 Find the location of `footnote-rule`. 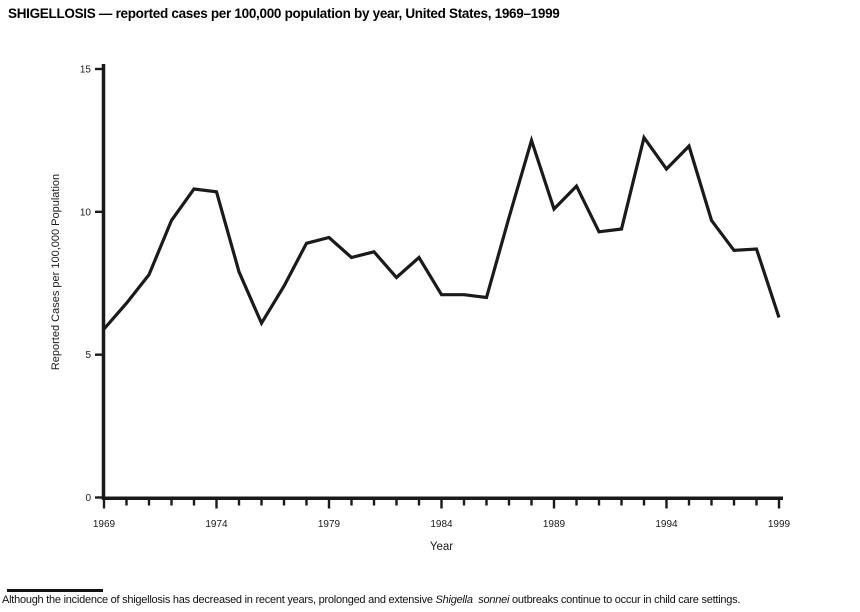

footnote-rule is located at coordinates (55, 590).